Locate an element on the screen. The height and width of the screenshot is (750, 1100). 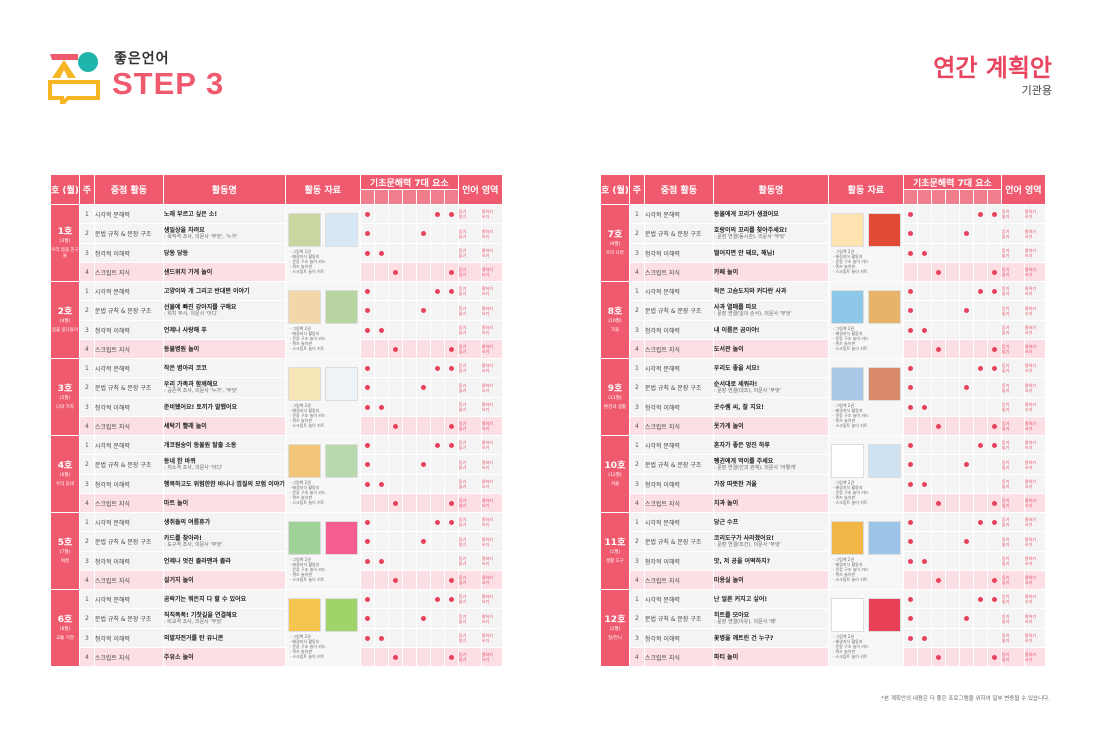
logo-icon is located at coordinates (74, 78).